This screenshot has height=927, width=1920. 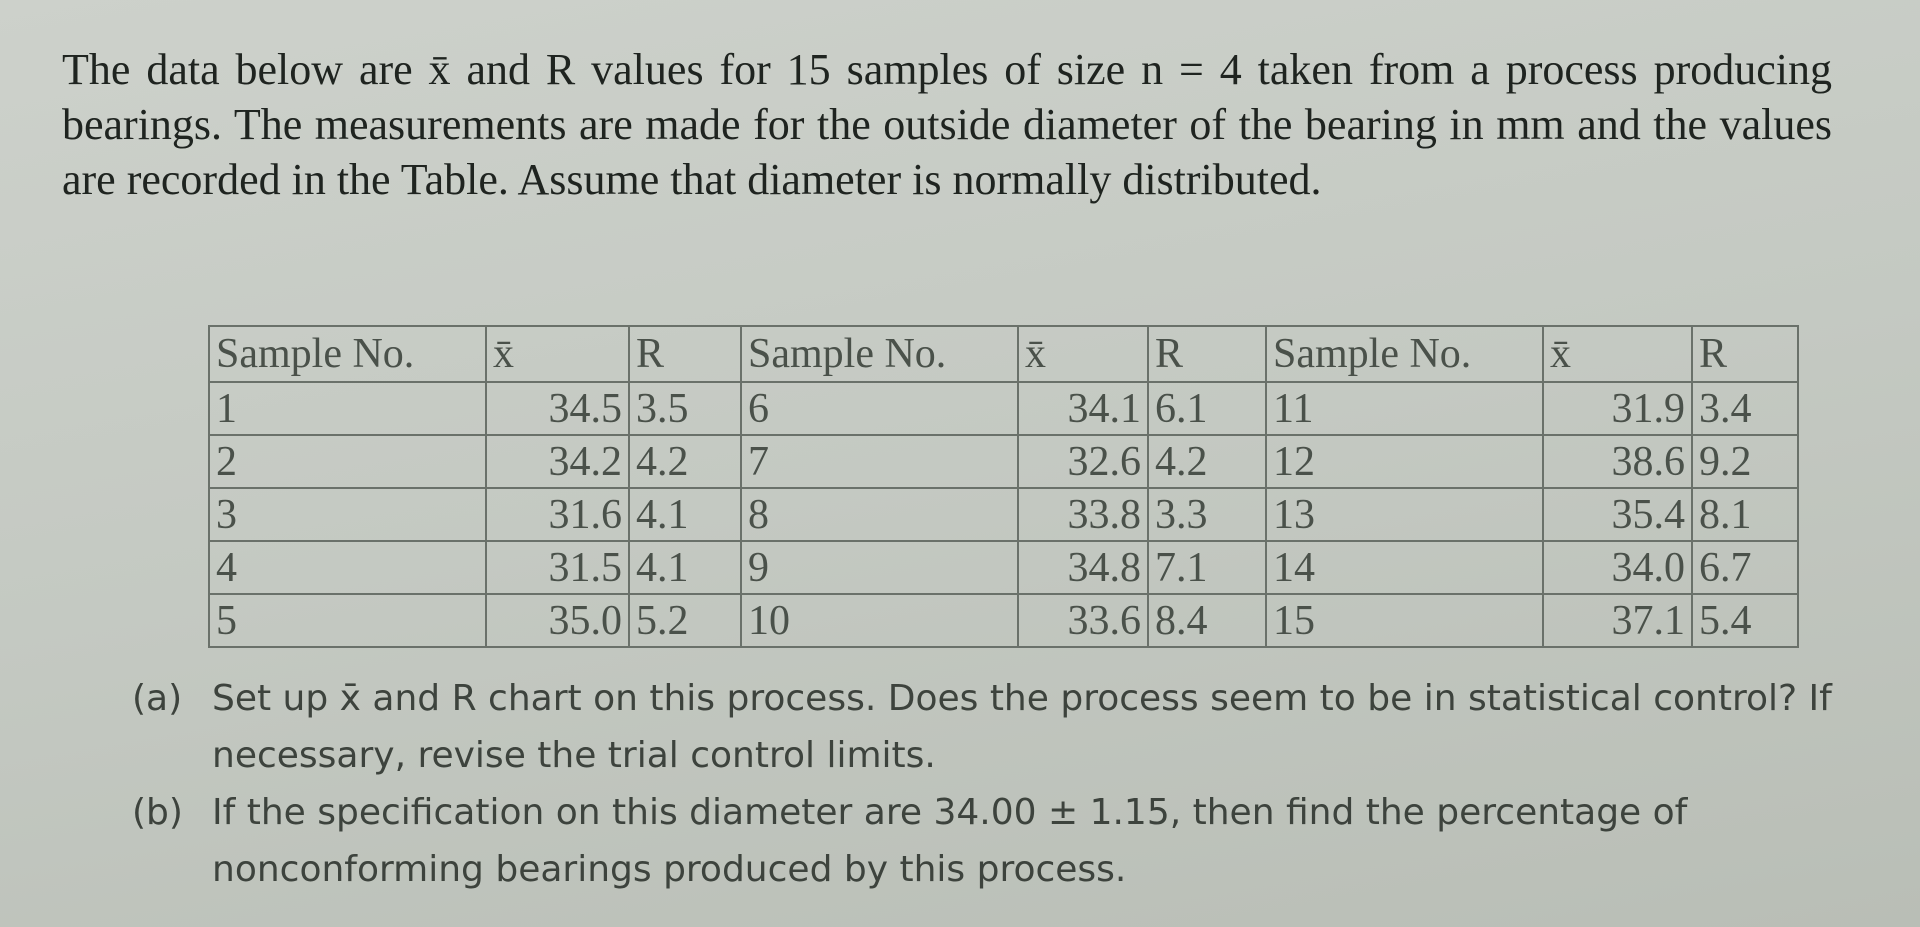 What do you see at coordinates (1083, 408) in the screenshot?
I see `table-cell: 34.1` at bounding box center [1083, 408].